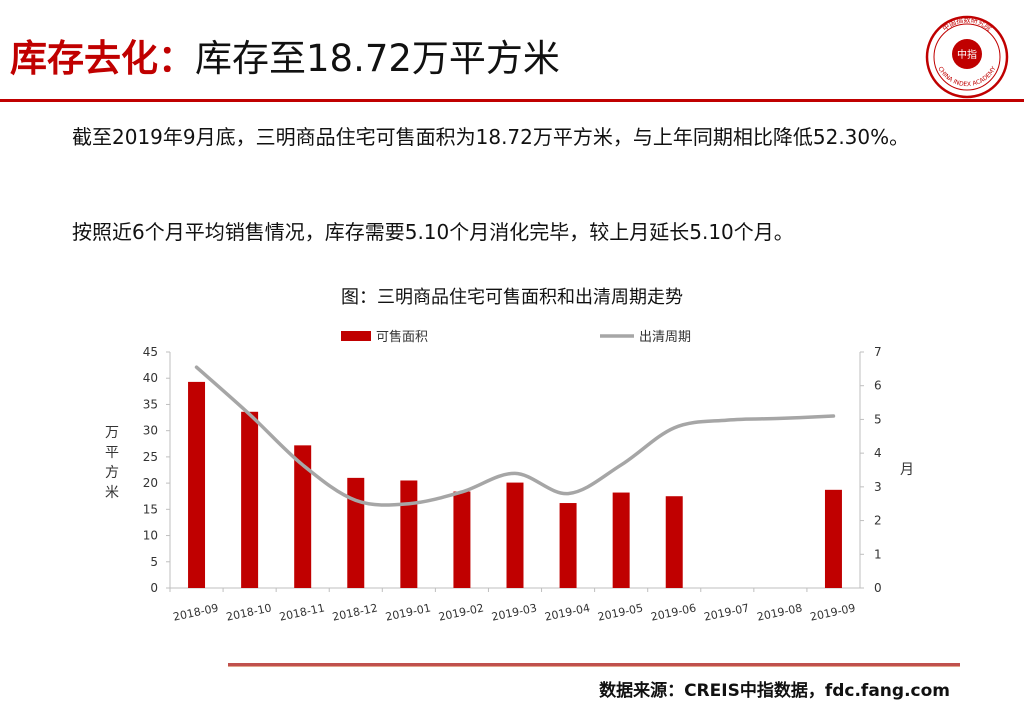 This screenshot has height=709, width=1024. I want to click on y-left-tick-label: 5, so click(154, 562).